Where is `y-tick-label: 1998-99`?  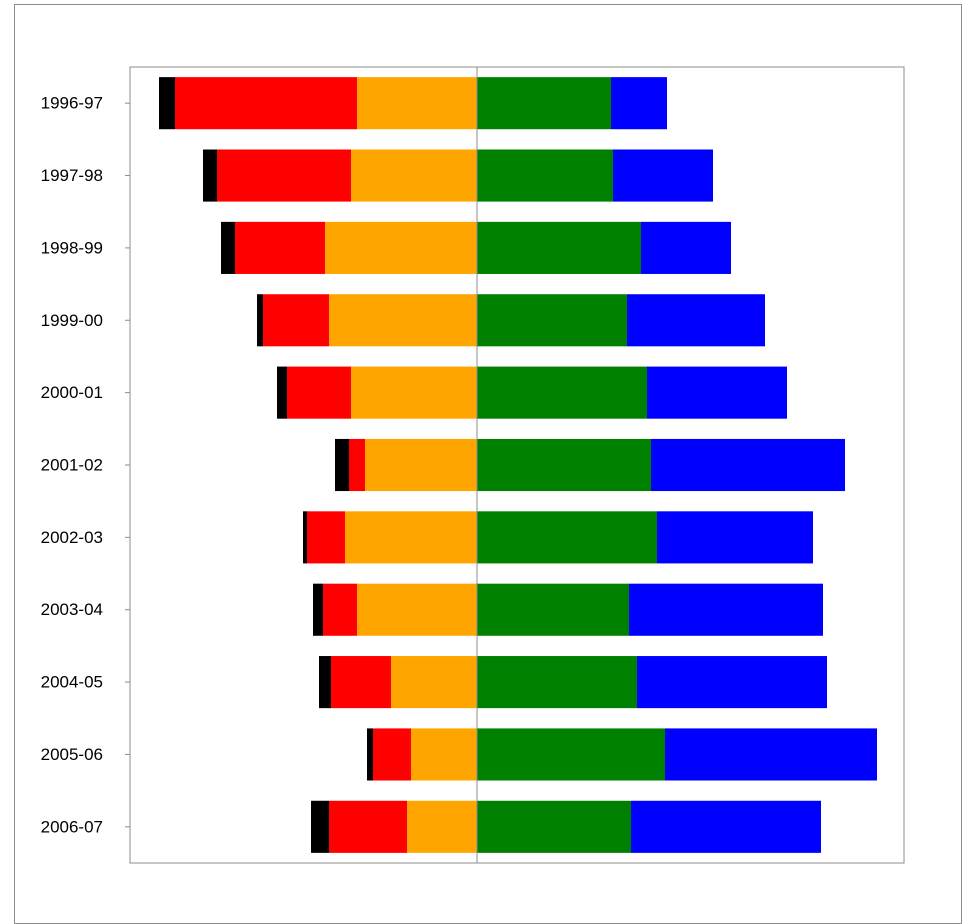 y-tick-label: 1998-99 is located at coordinates (72, 247).